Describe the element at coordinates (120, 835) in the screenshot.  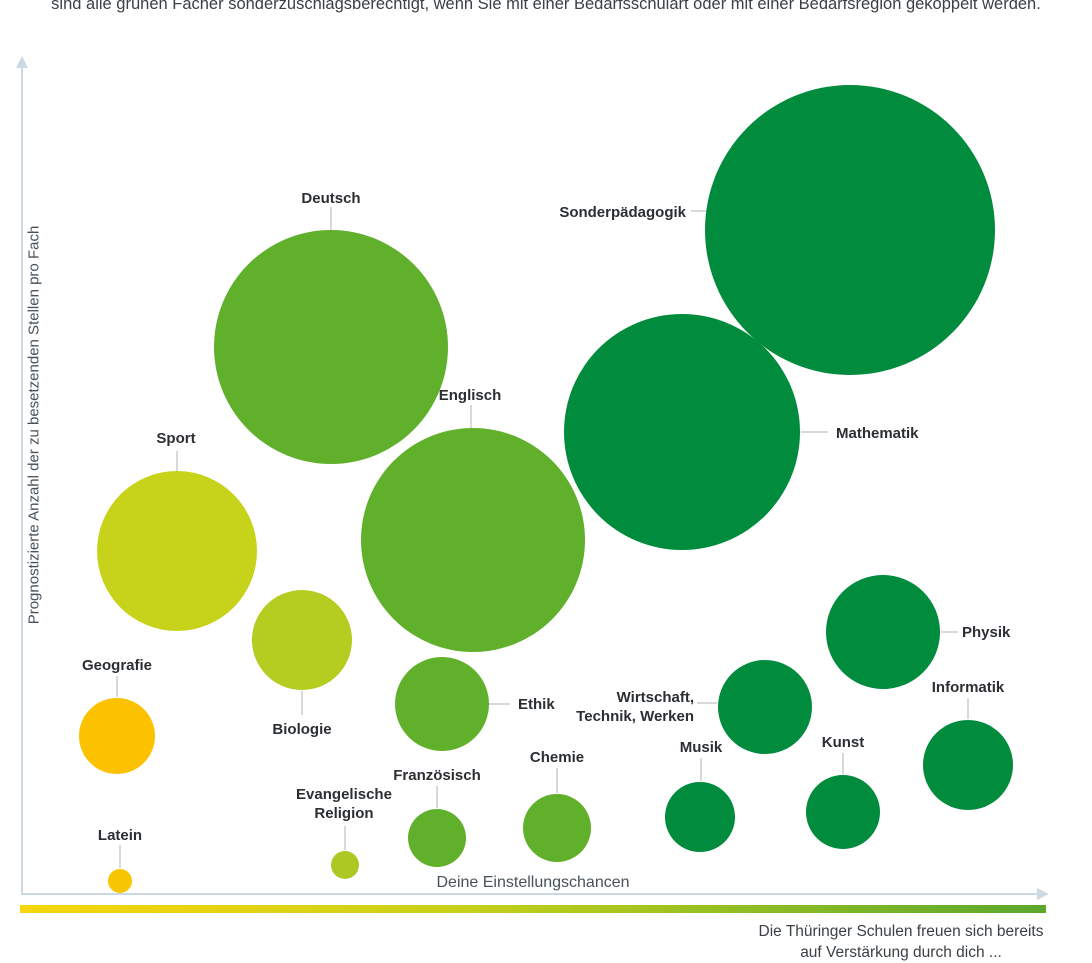
I see `bubble-label-latein: Latein` at that location.